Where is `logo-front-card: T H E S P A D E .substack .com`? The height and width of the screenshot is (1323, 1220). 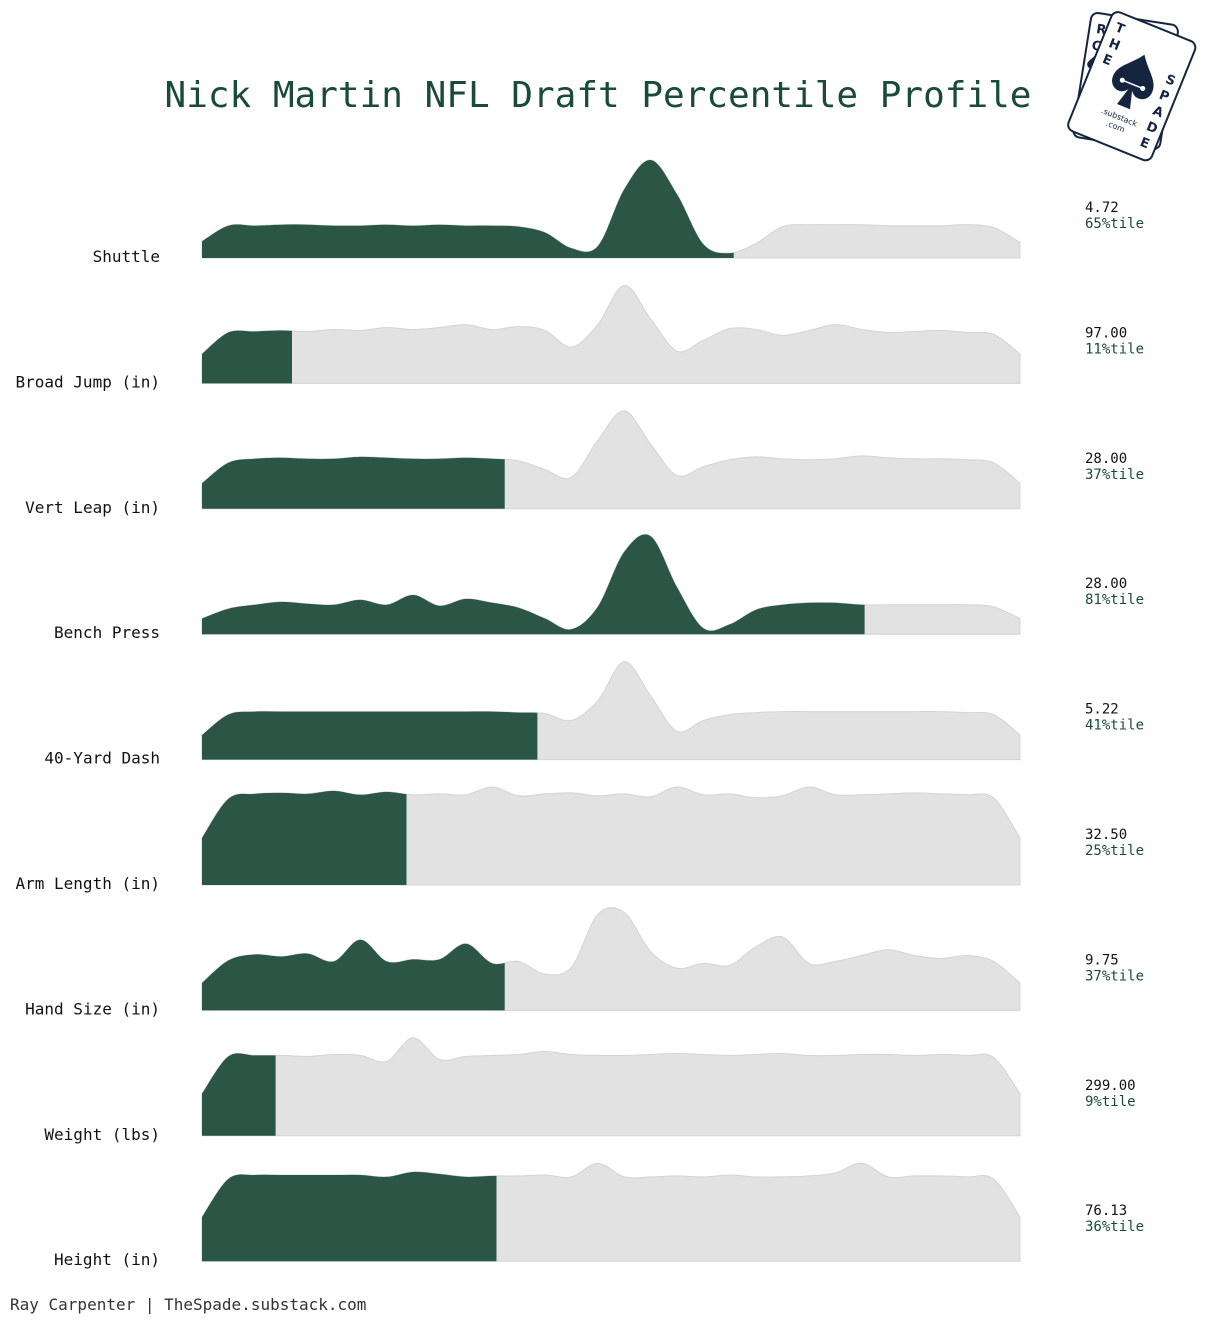 logo-front-card: T H E S P A D E .substack .com is located at coordinates (1132, 86).